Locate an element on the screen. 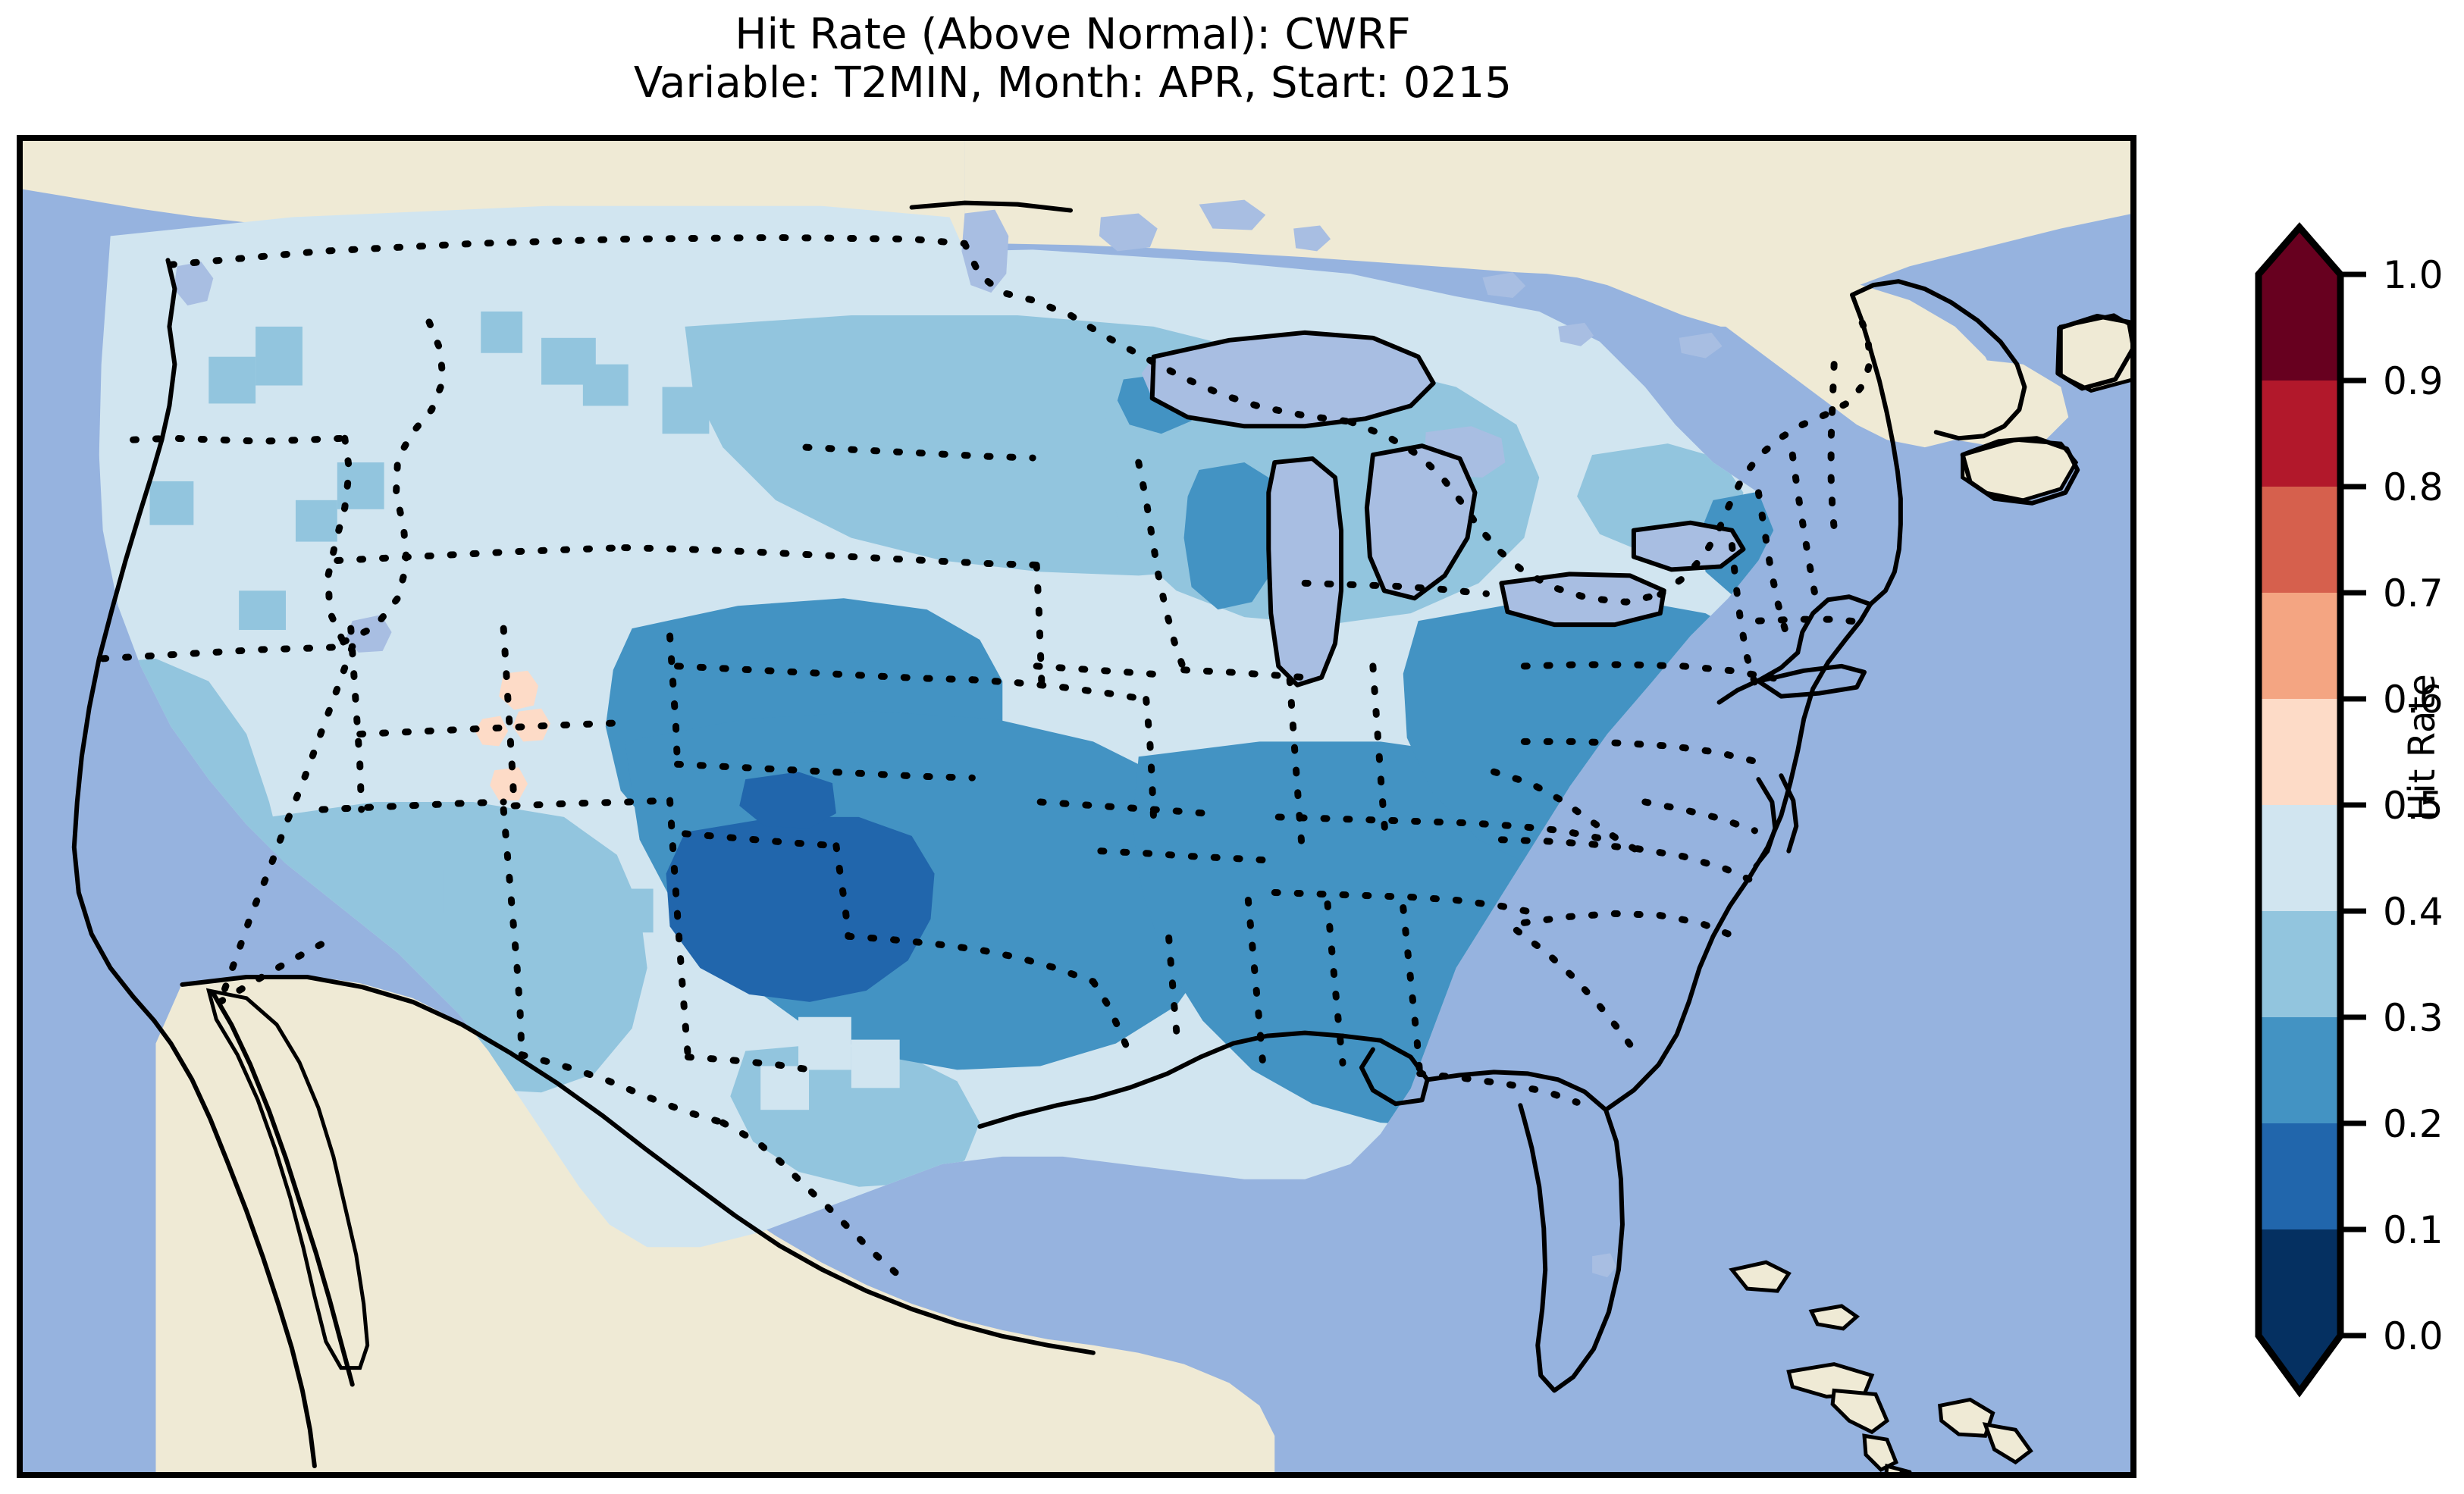  colorbar-band-0.0-0.1 is located at coordinates (2300, 1282).